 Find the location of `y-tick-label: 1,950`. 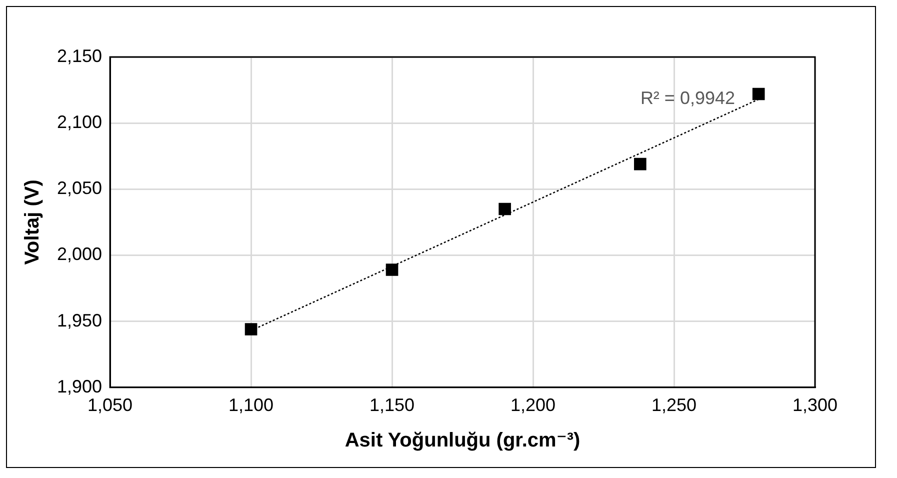

y-tick-label: 1,950 is located at coordinates (79, 320).